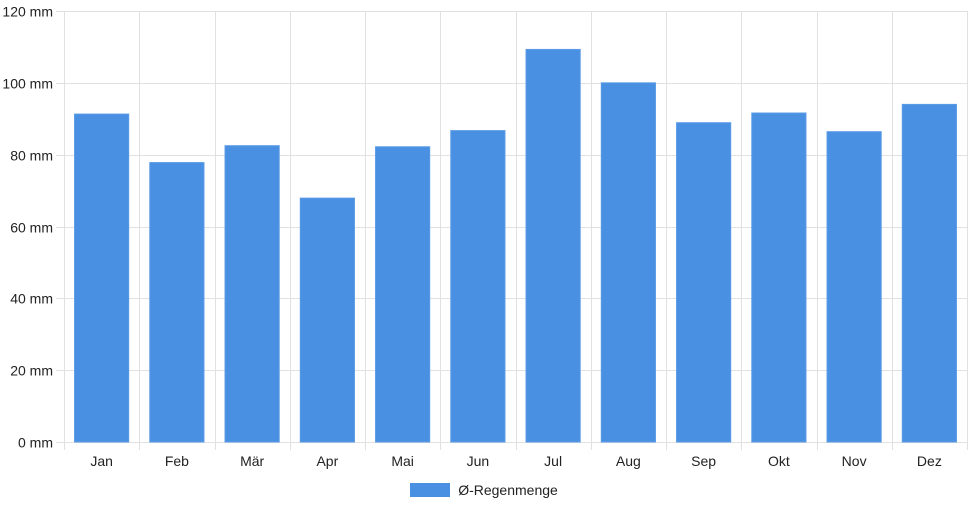 The height and width of the screenshot is (508, 968). I want to click on bar-Dez, so click(929, 273).